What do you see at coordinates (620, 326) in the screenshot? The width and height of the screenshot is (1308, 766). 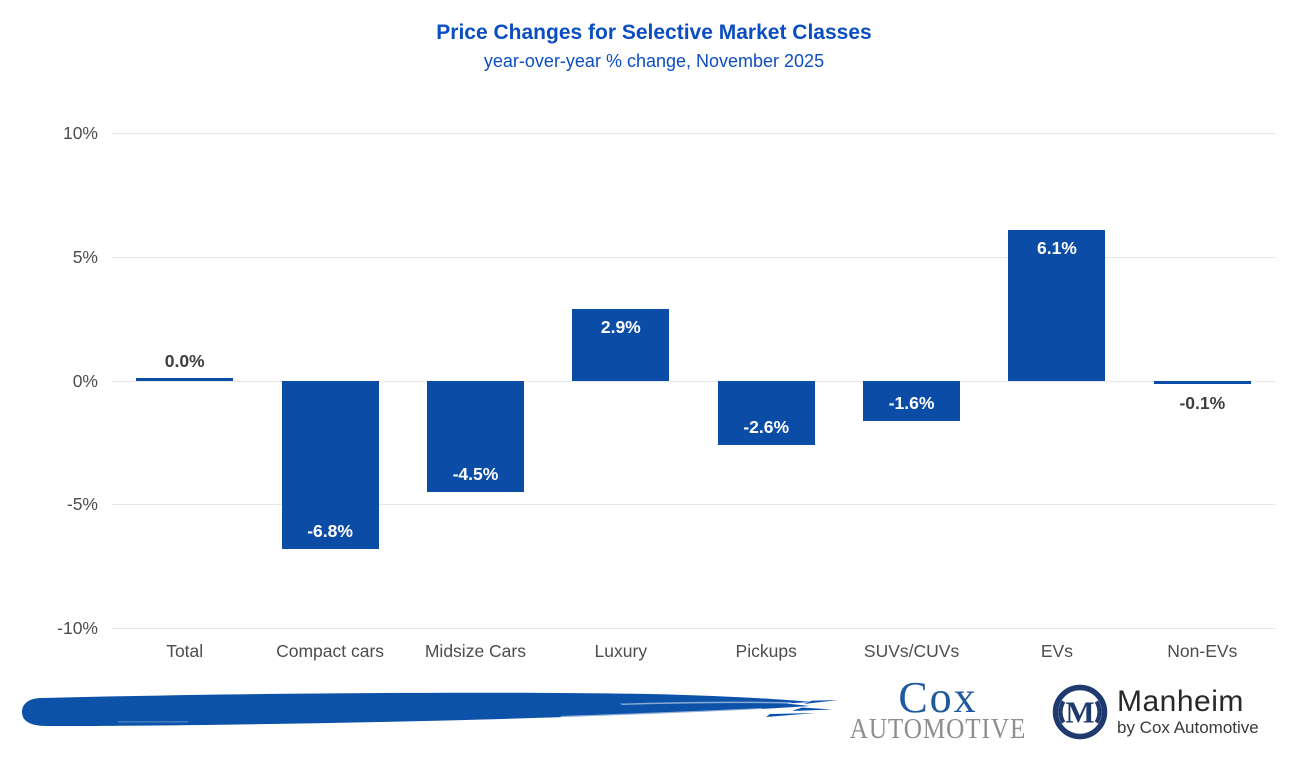 I see `bar-value-label: 2.9%` at bounding box center [620, 326].